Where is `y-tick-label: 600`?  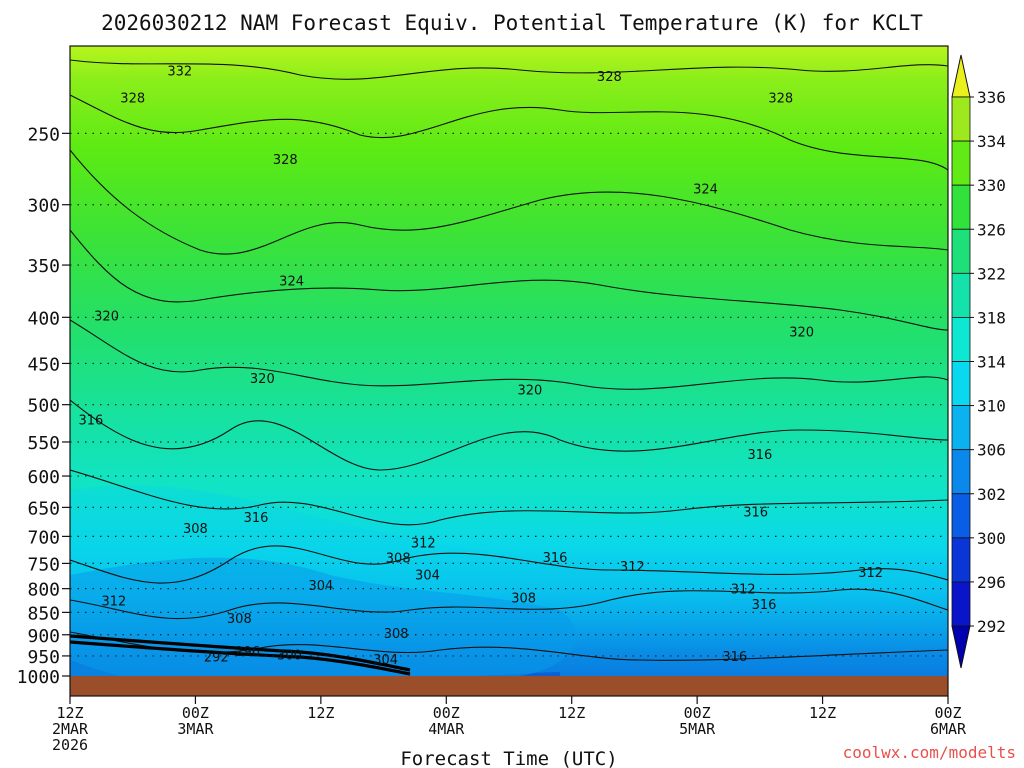
y-tick-label: 600 is located at coordinates (43, 477).